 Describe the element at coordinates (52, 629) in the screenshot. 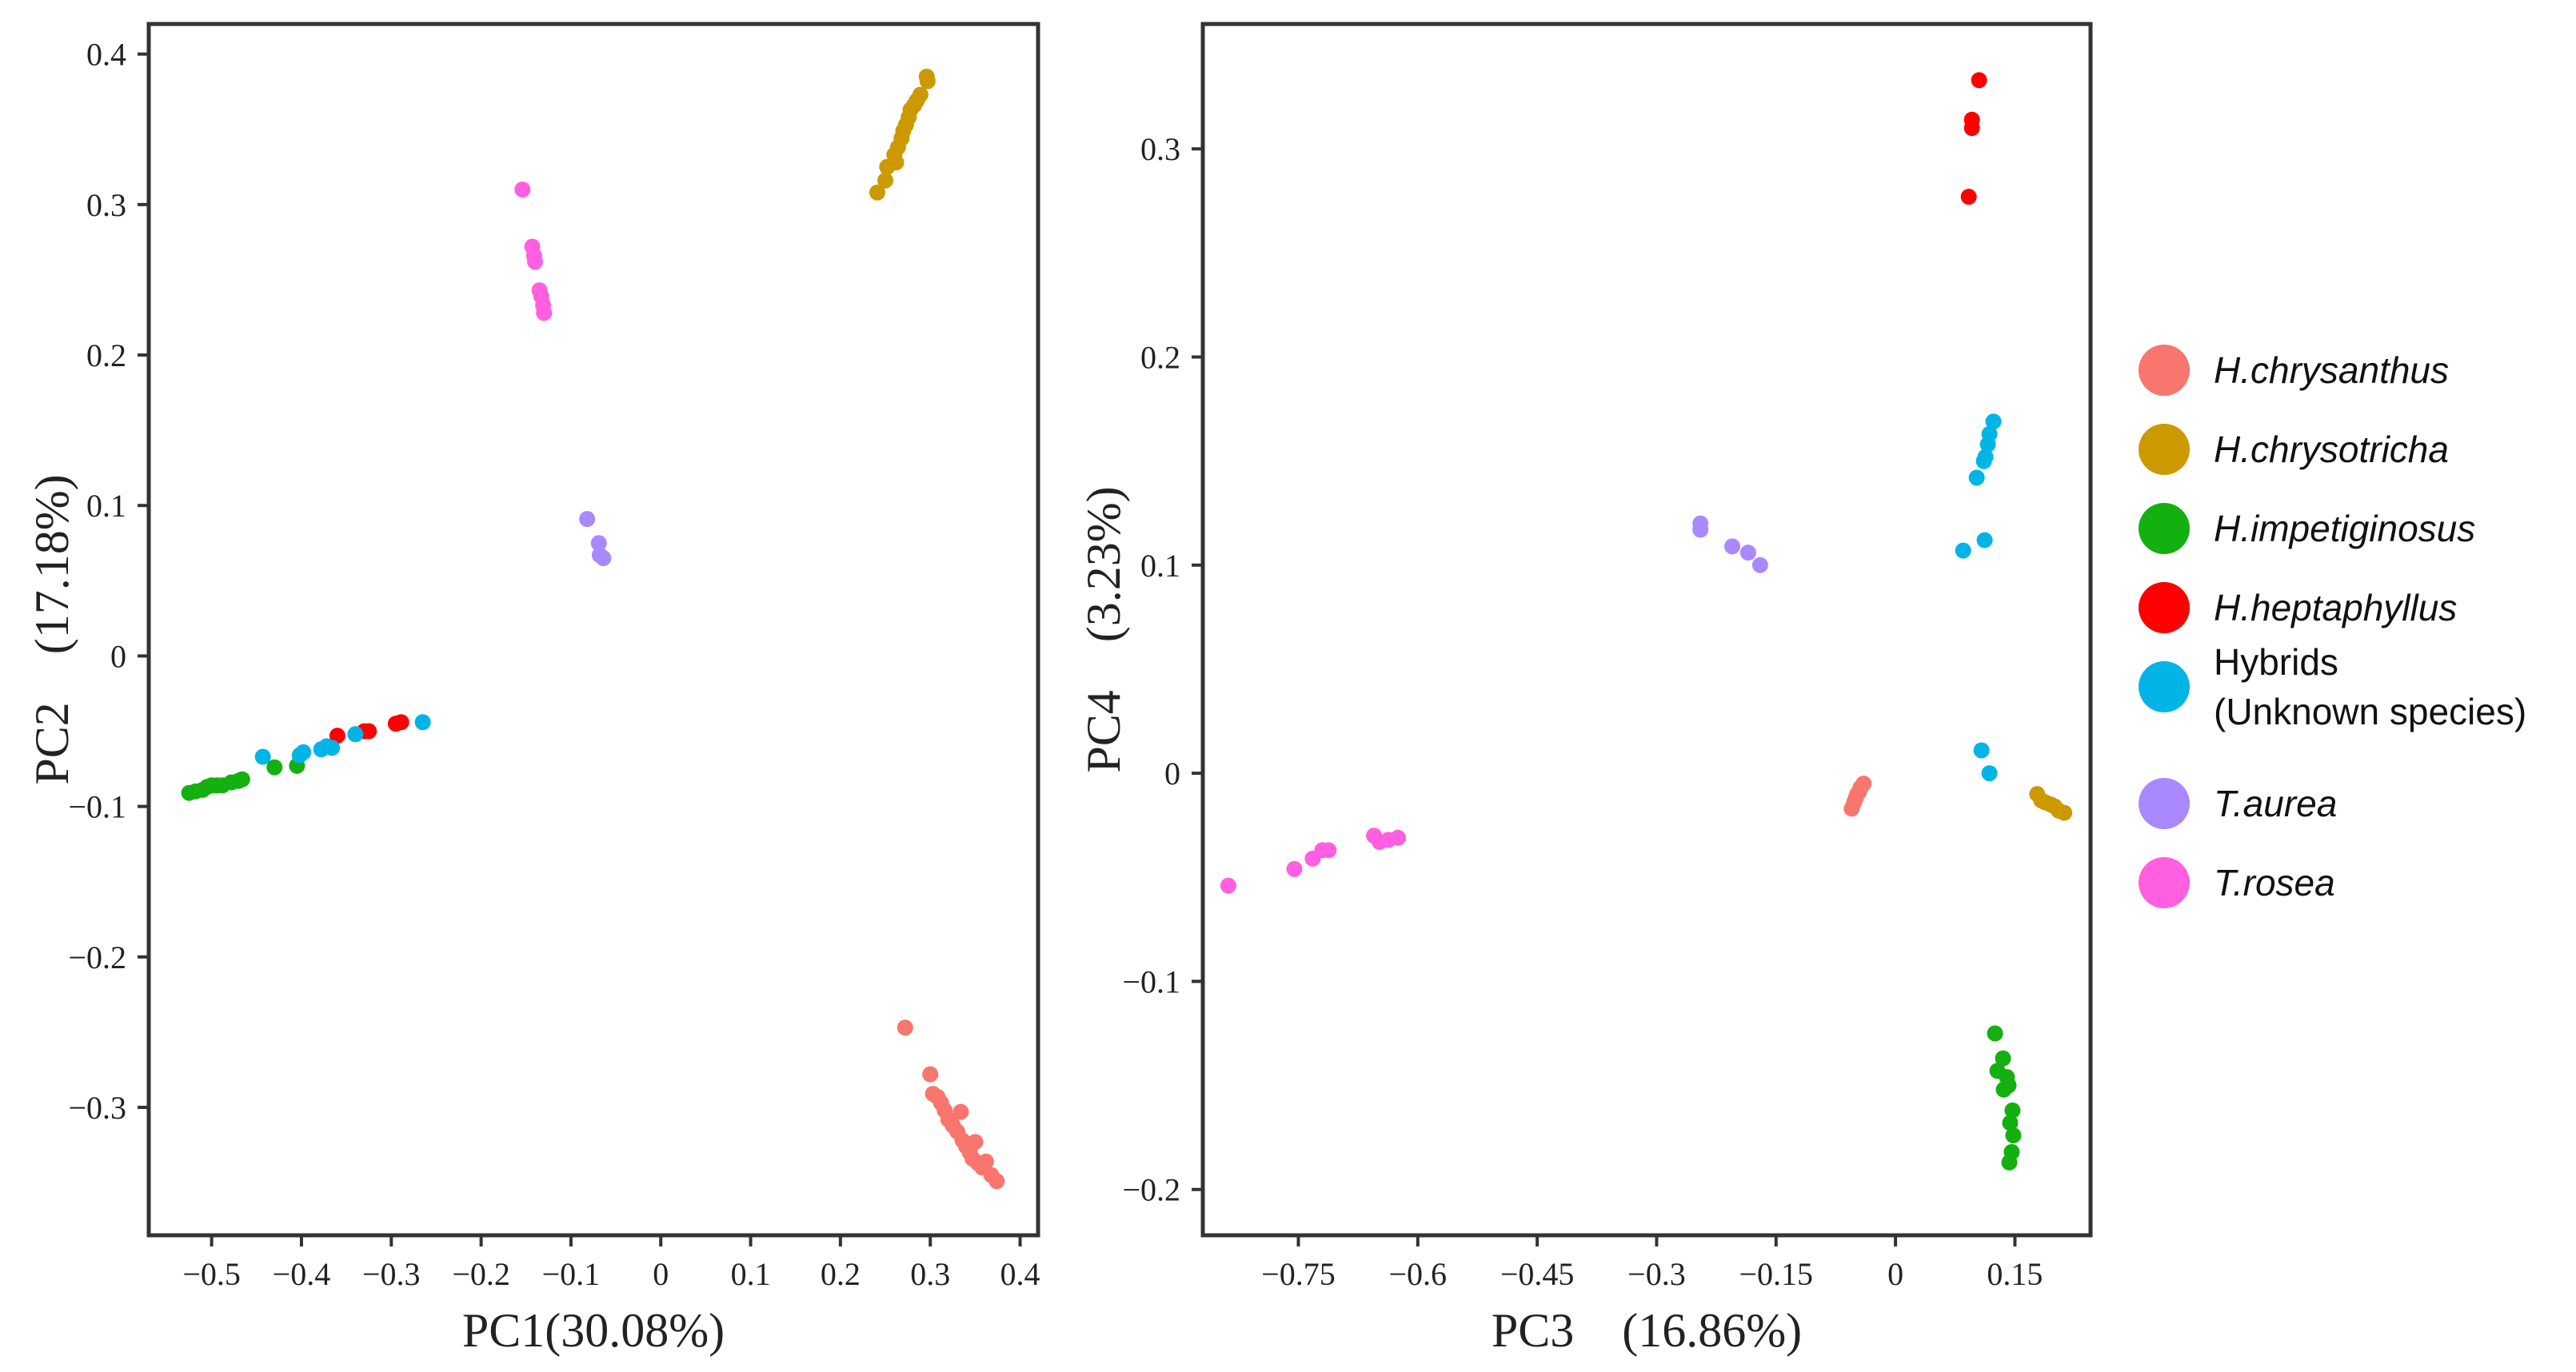

I see `y-axis-title: PC2 (17.18%)` at that location.